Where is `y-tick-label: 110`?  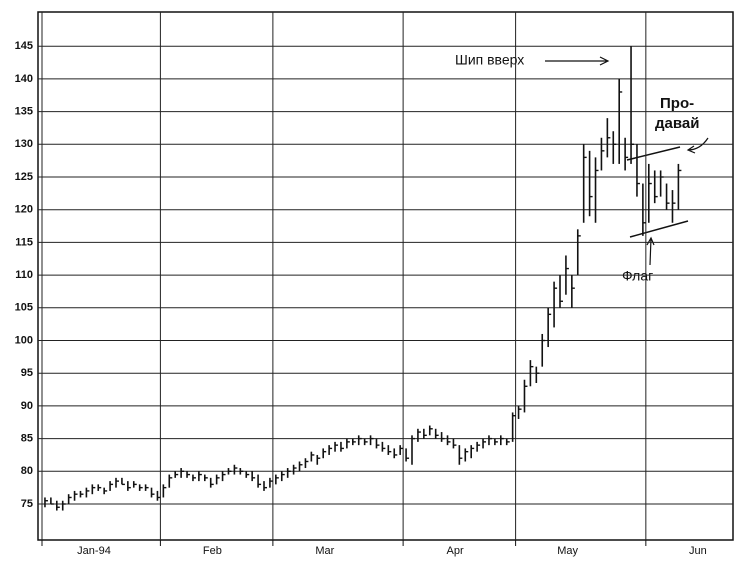 y-tick-label: 110 is located at coordinates (24, 275).